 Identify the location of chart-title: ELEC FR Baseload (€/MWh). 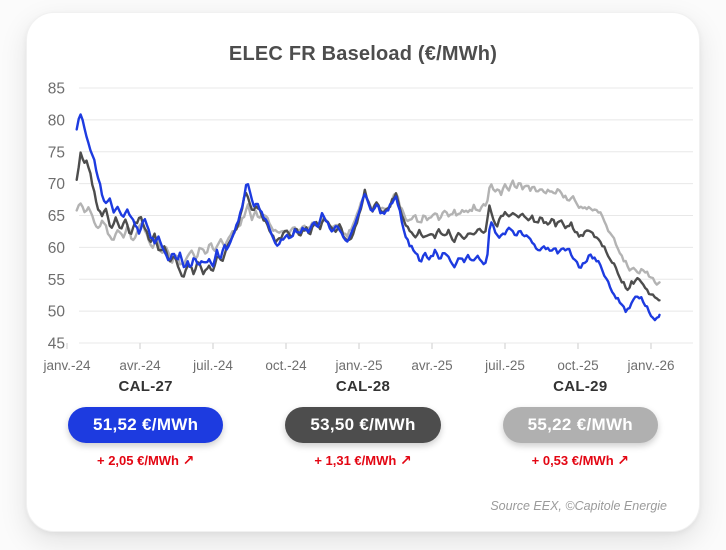
(363, 54).